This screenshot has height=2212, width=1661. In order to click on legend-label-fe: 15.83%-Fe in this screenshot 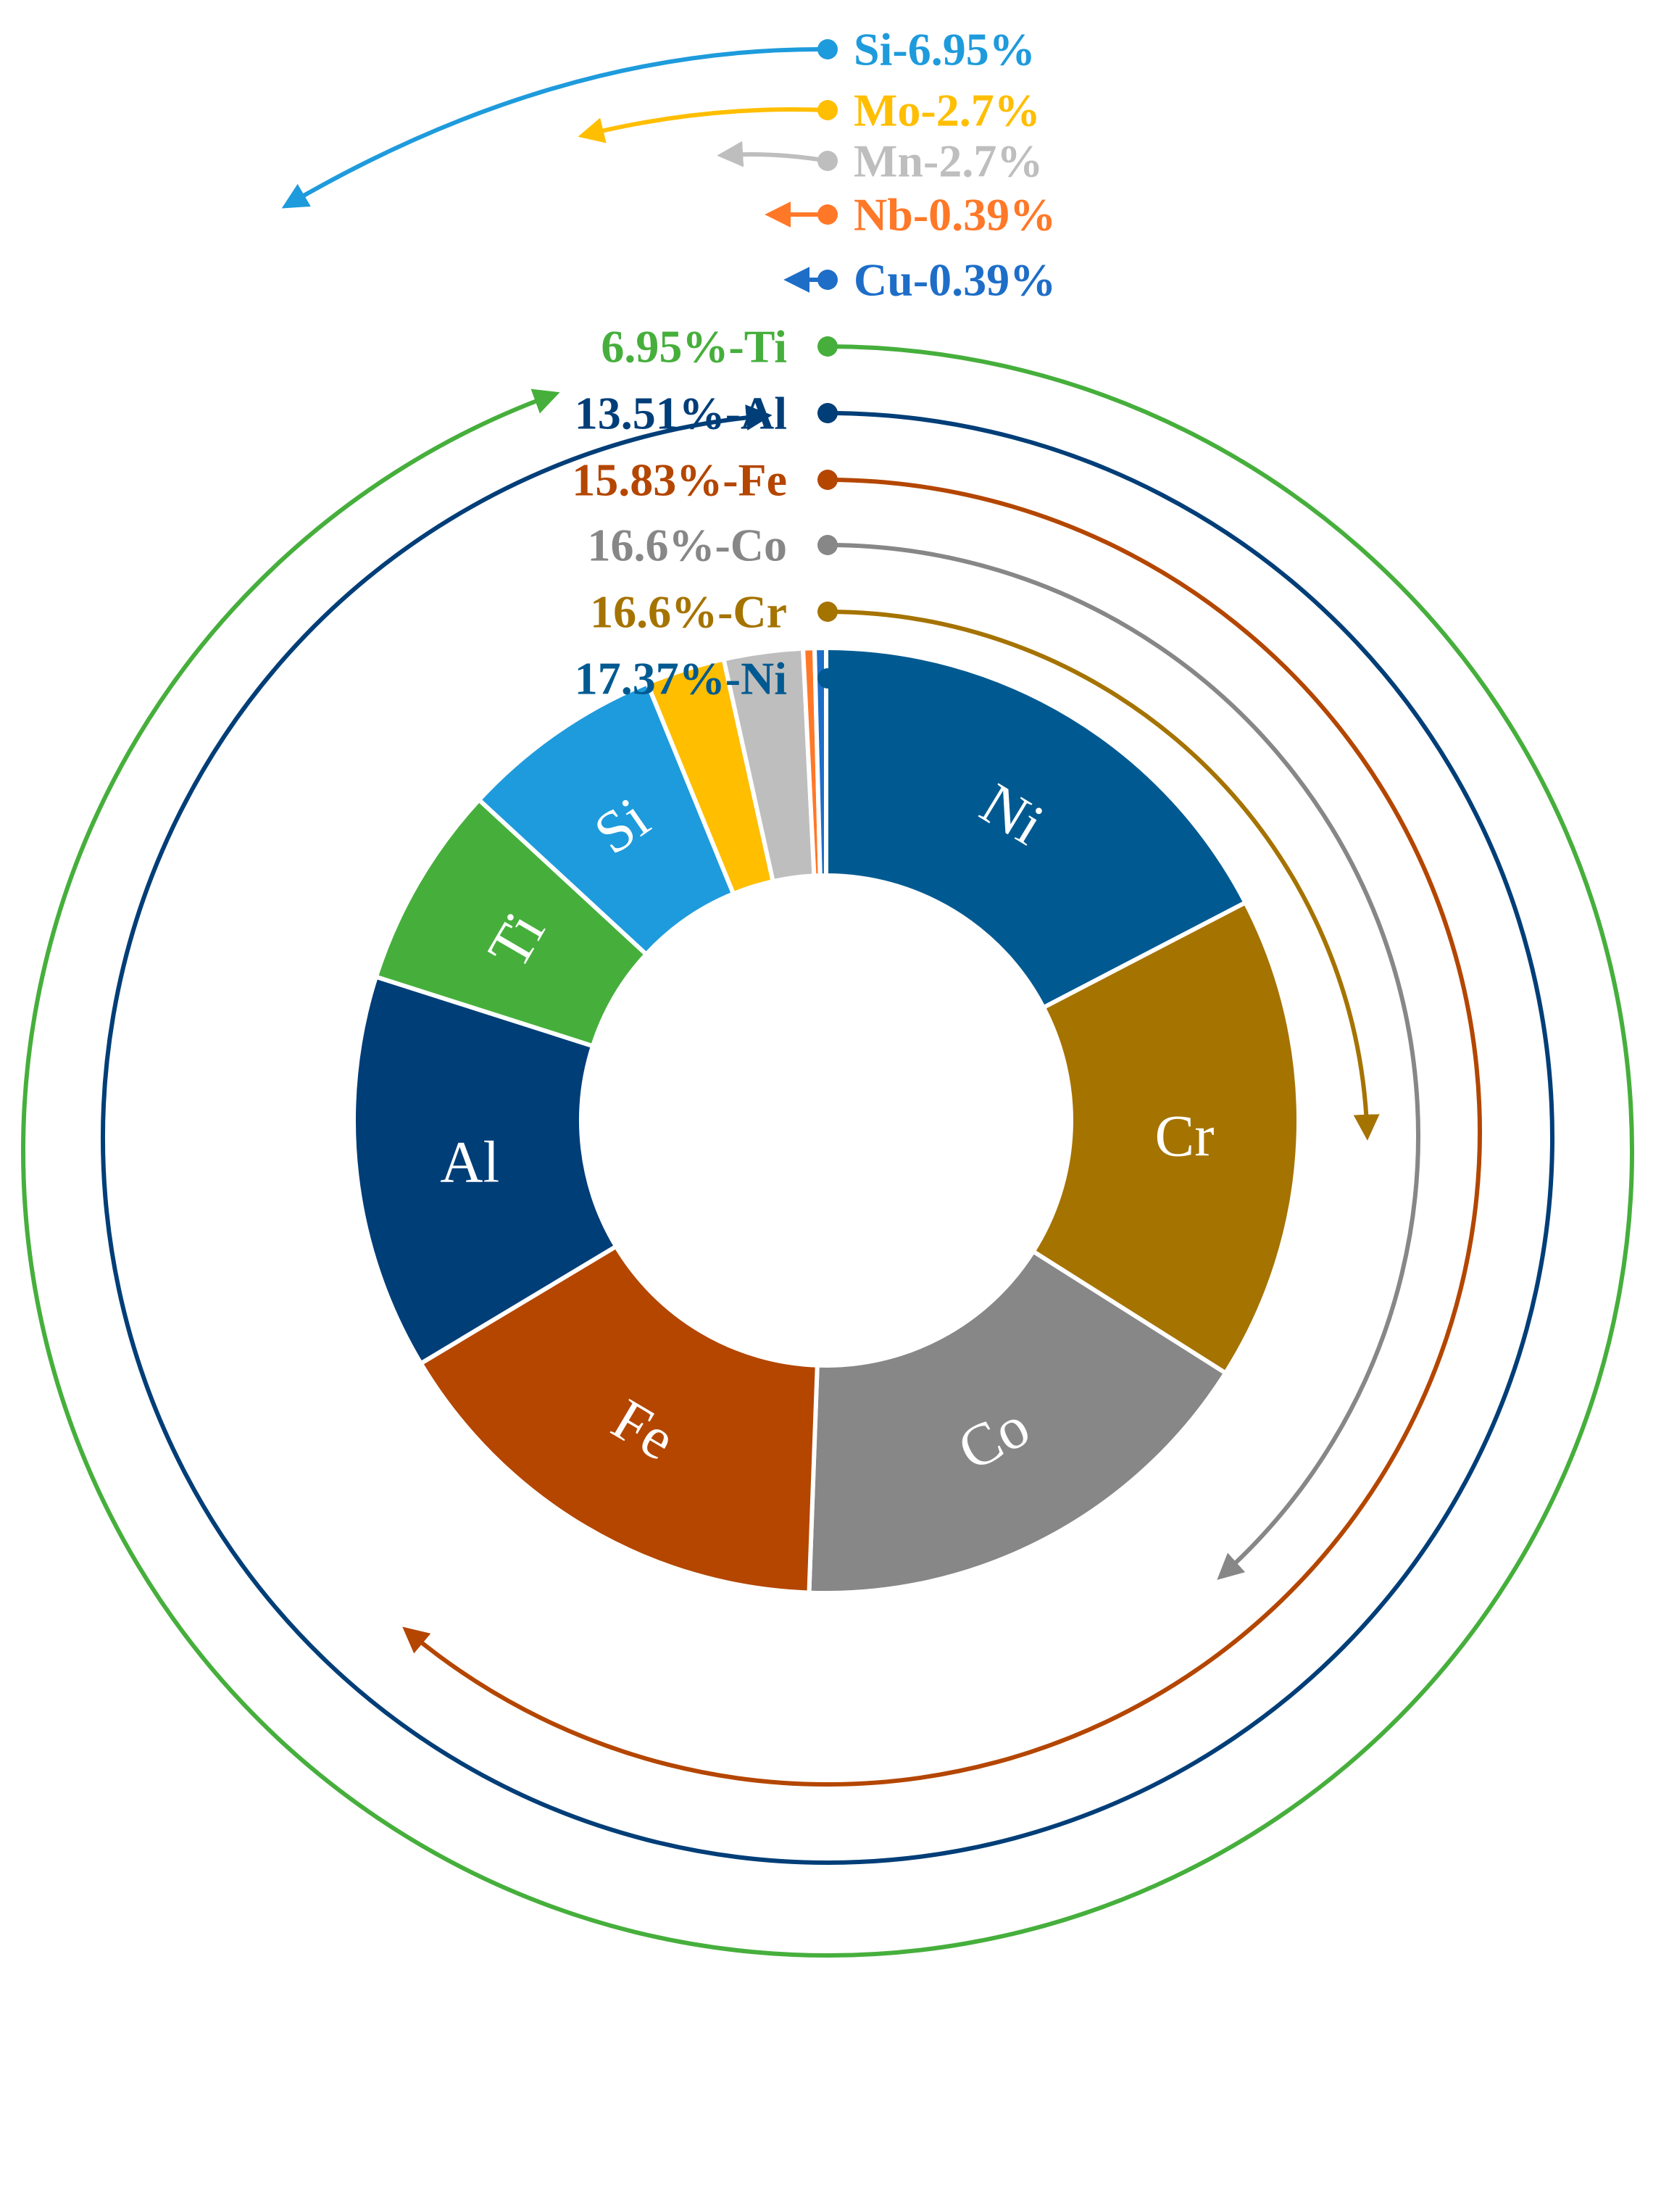, I will do `click(679, 480)`.